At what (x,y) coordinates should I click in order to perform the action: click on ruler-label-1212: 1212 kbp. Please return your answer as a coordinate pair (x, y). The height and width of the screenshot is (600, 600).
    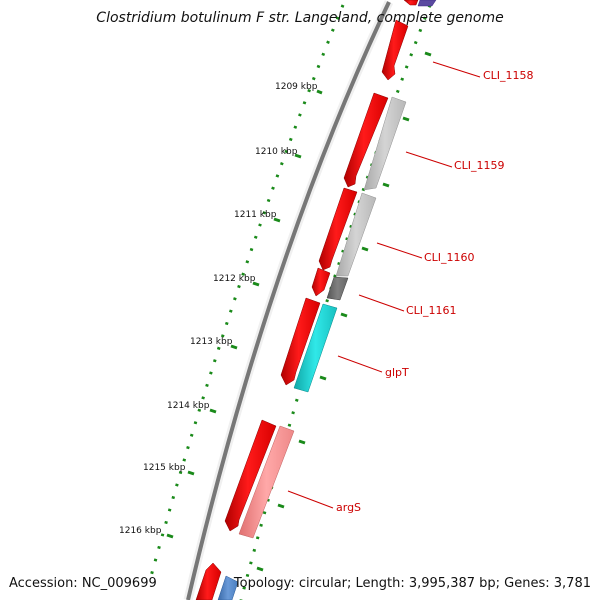
    Looking at the image, I should click on (234, 279).